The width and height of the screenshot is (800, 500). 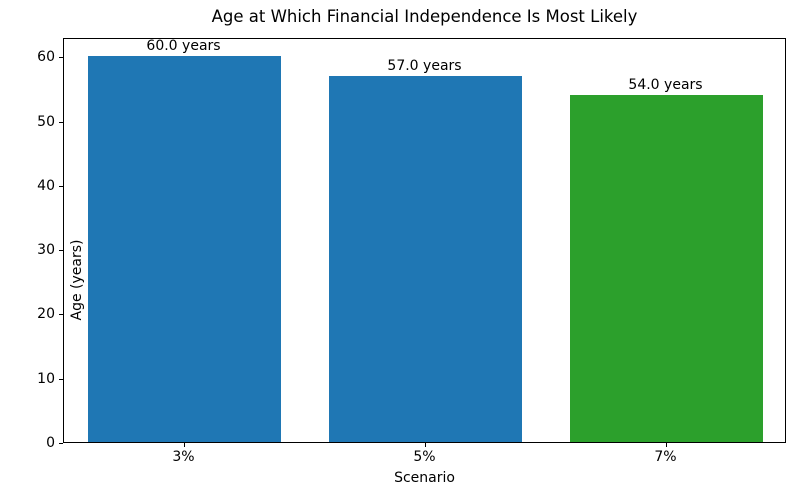 I want to click on y-tick-label: 50, so click(x=46, y=121).